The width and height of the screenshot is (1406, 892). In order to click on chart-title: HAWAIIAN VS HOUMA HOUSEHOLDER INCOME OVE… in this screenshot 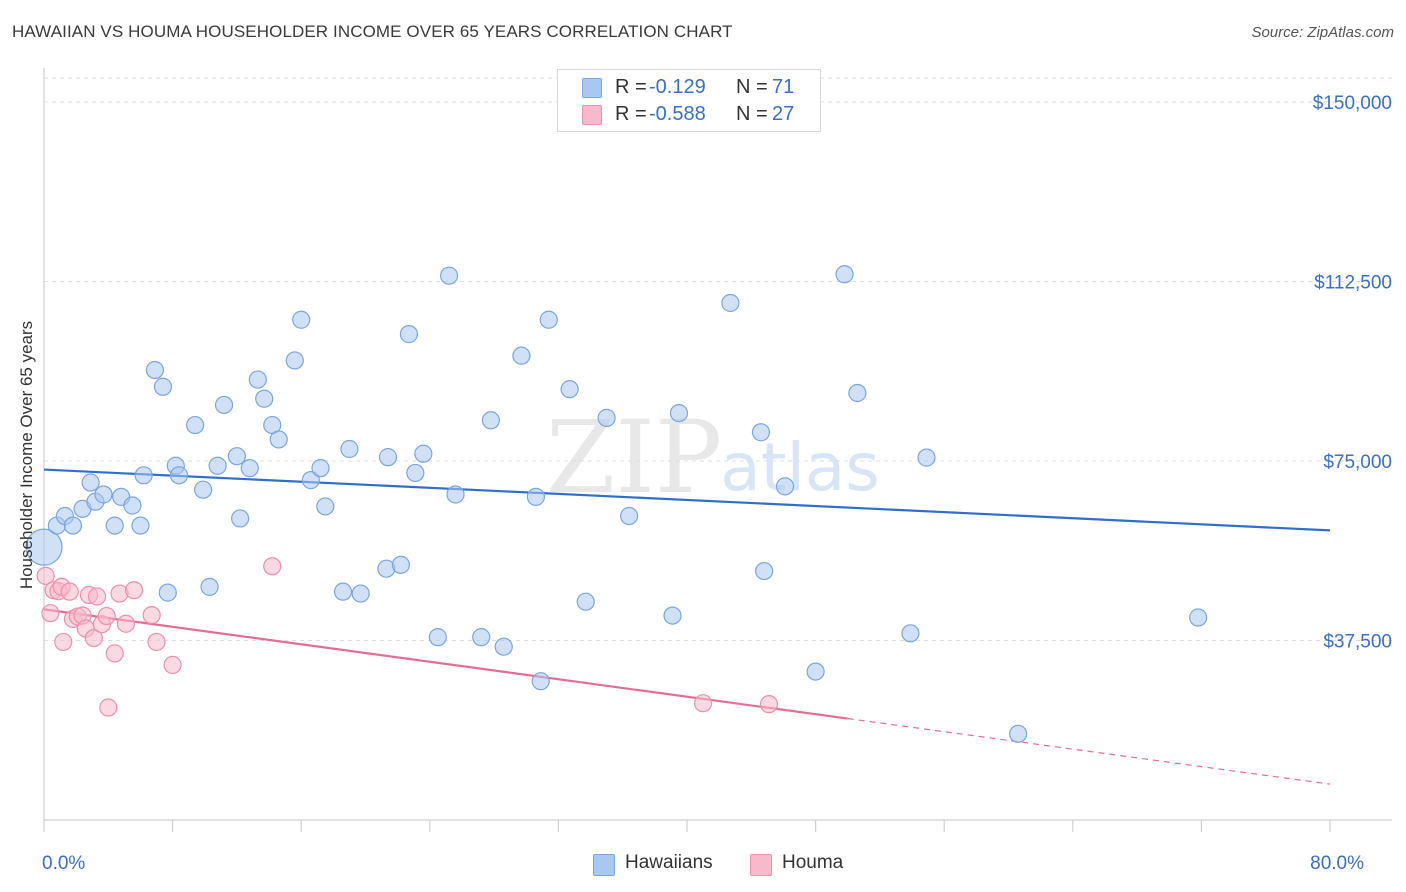, I will do `click(372, 31)`.